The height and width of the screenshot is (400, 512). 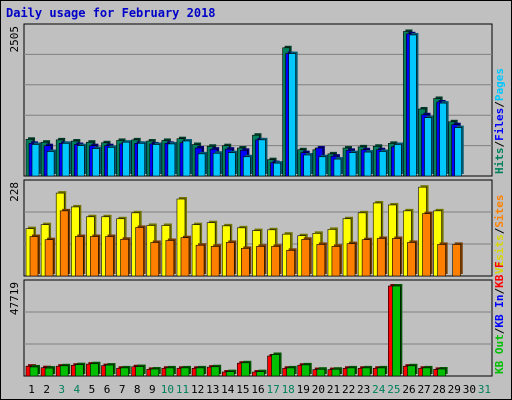 What do you see at coordinates (228, 389) in the screenshot?
I see `x-tick-label-14: 14` at bounding box center [228, 389].